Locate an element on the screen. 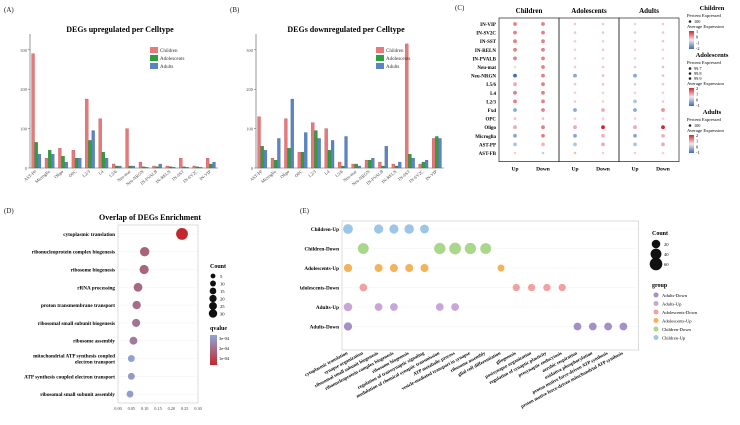 The width and height of the screenshot is (740, 425). chart-e-group-legend-label-3: Adolescents-Up is located at coordinates (677, 321).